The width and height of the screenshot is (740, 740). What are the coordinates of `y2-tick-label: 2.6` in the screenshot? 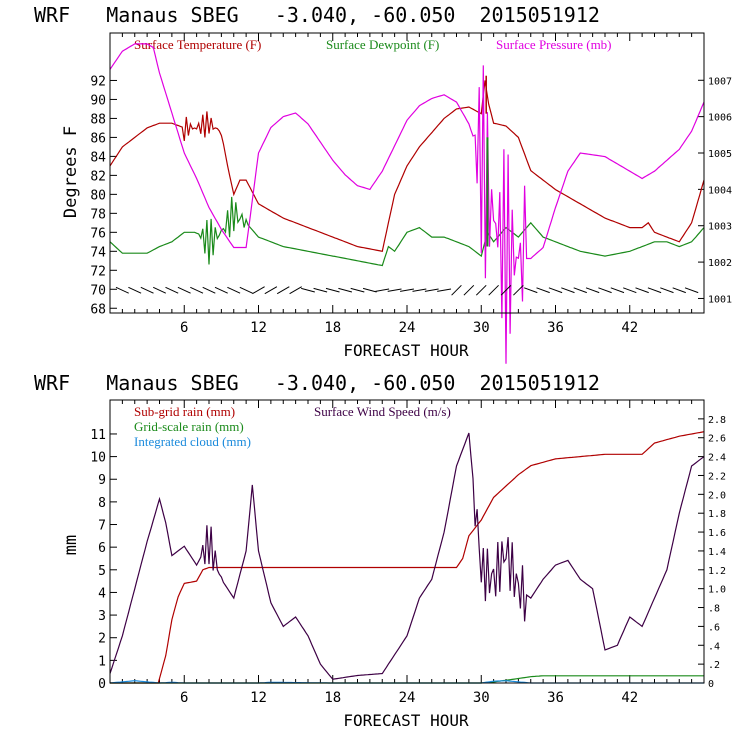 It's located at (717, 439).